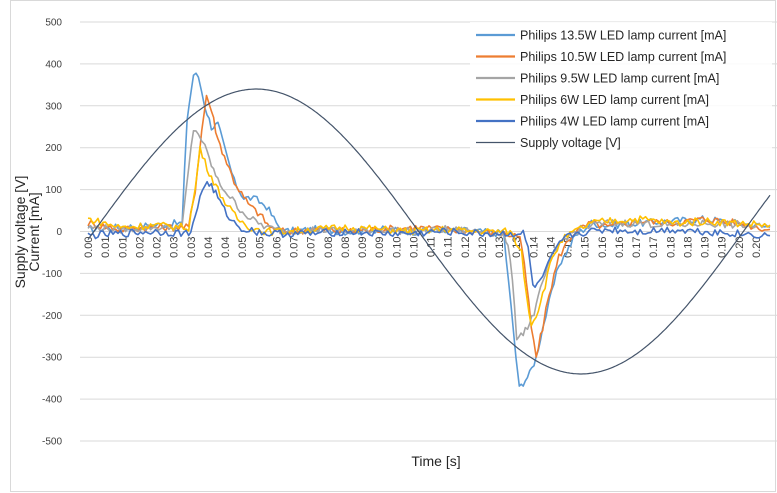 This screenshot has width=777, height=493. Describe the element at coordinates (53, 23) in the screenshot. I see `y-tick-label: 500` at that location.